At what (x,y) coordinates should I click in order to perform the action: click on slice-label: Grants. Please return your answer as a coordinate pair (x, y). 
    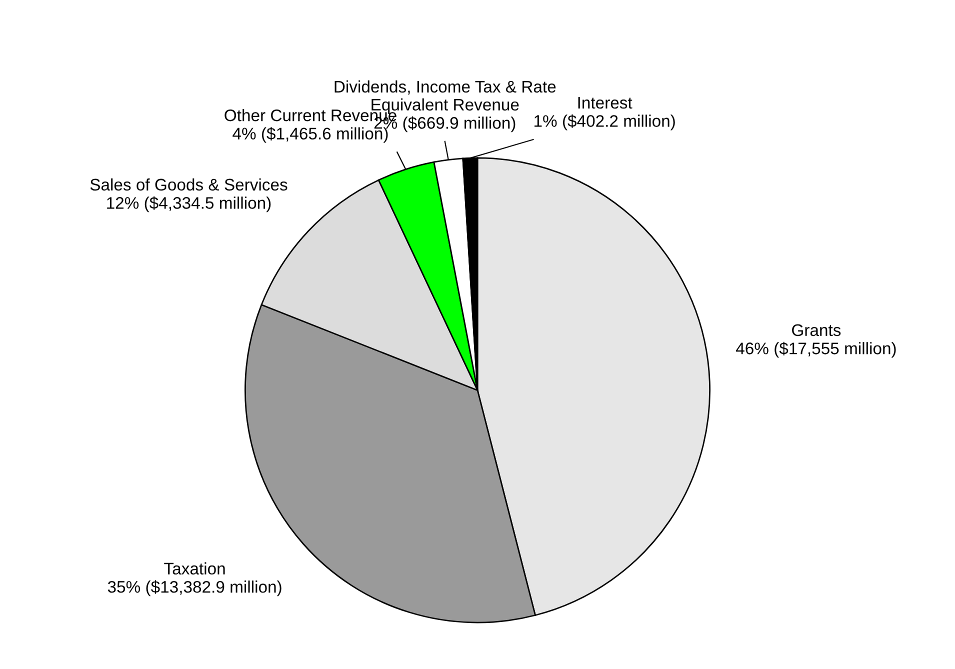
    Looking at the image, I should click on (816, 330).